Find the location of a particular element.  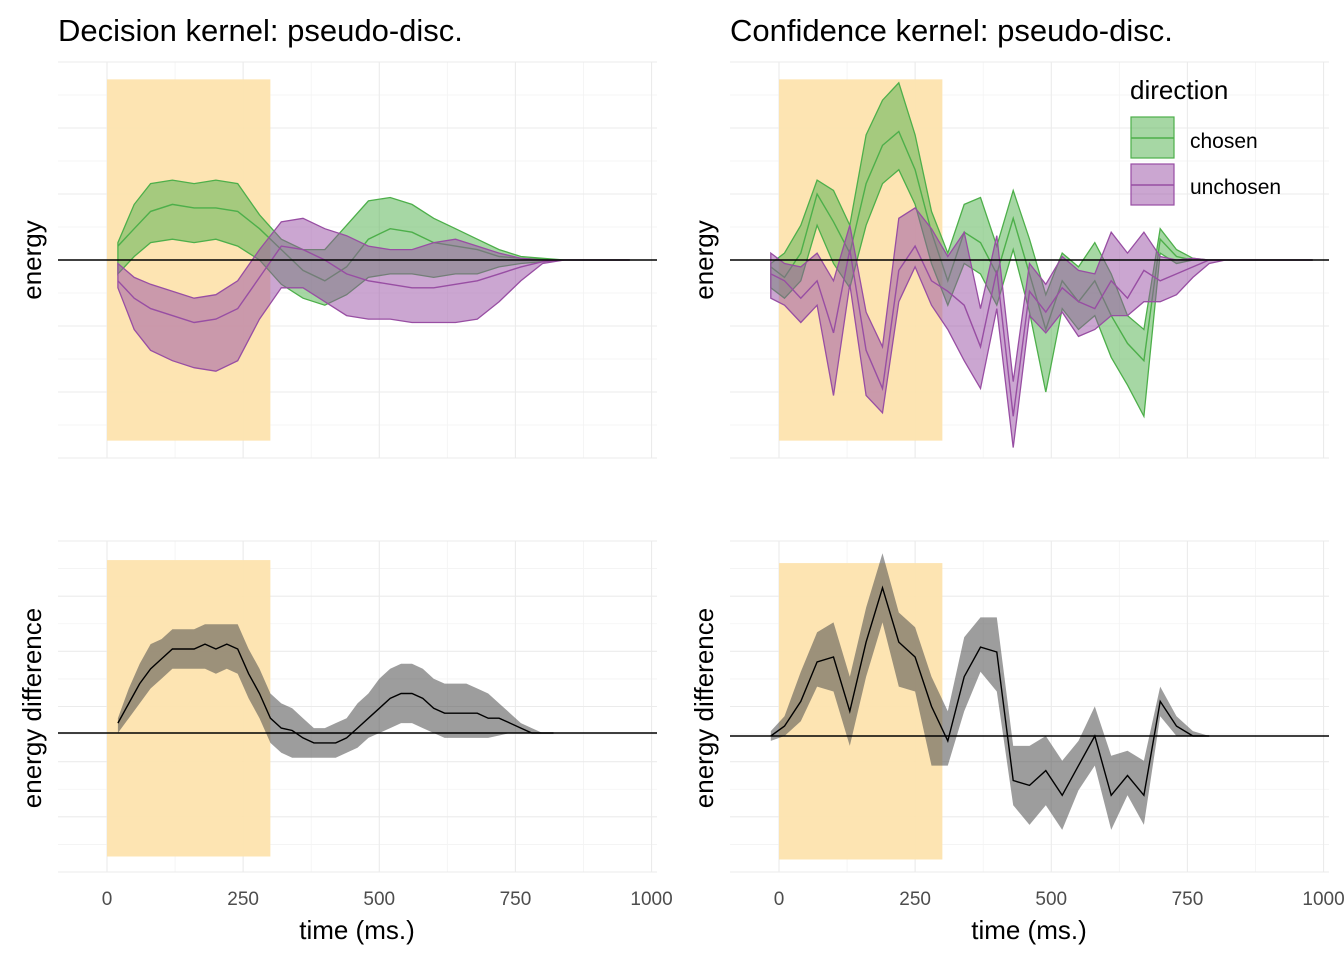

legend-label-chosen: chosen is located at coordinates (1224, 141).